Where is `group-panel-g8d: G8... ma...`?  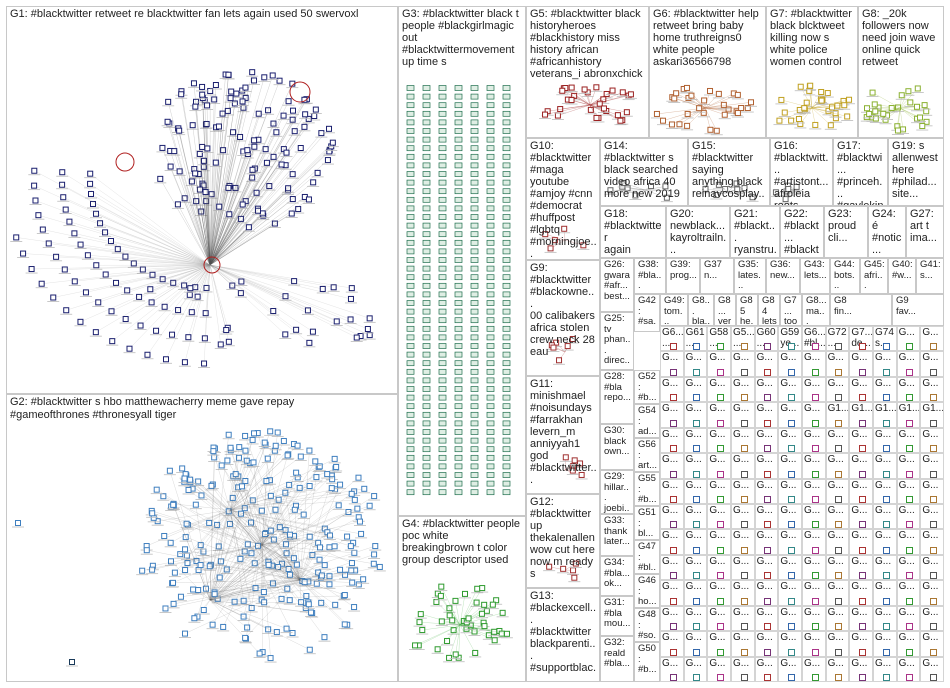
group-panel-g8d: G8... ma... is located at coordinates (816, 310).